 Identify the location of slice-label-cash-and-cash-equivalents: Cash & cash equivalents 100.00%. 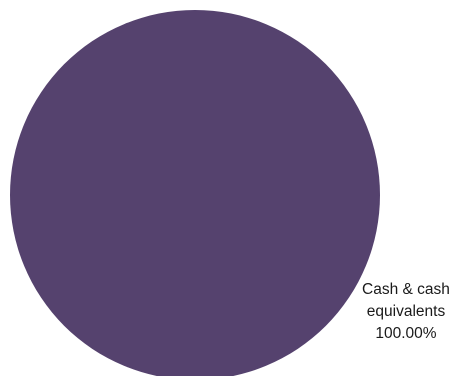
(406, 312).